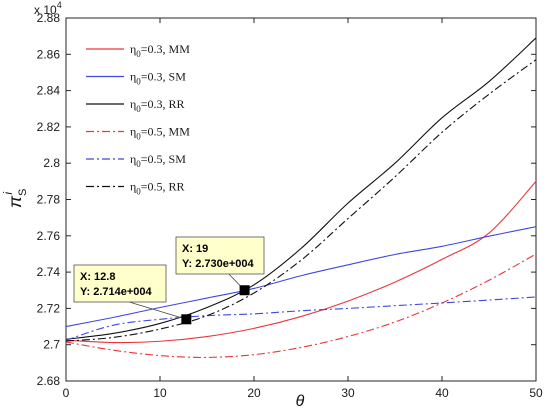  Describe the element at coordinates (49, 127) in the screenshot. I see `y-tick-label: 2.82` at that location.